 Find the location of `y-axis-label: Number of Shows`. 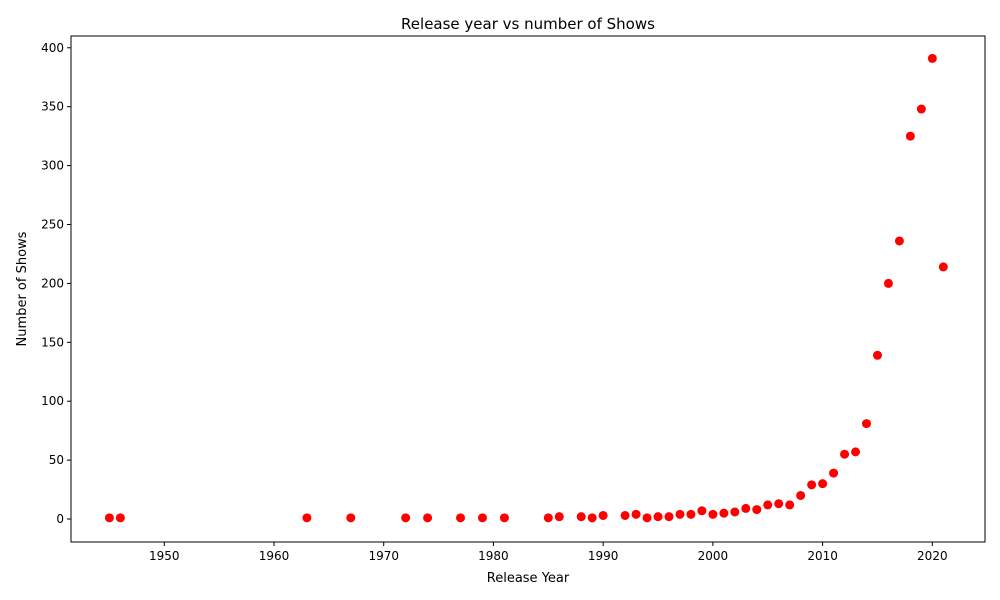

y-axis-label: Number of Shows is located at coordinates (22, 288).